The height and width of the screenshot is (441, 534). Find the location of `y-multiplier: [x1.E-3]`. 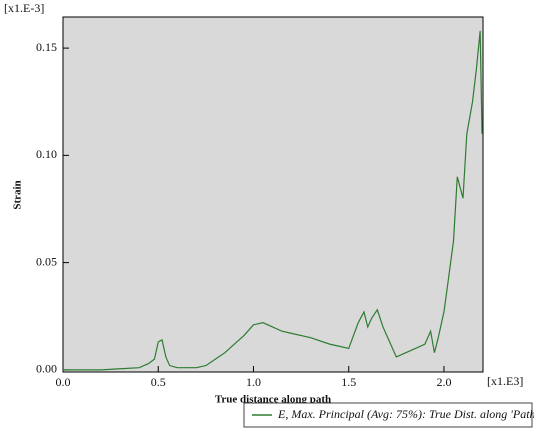

y-multiplier: [x1.E-3] is located at coordinates (24, 8).